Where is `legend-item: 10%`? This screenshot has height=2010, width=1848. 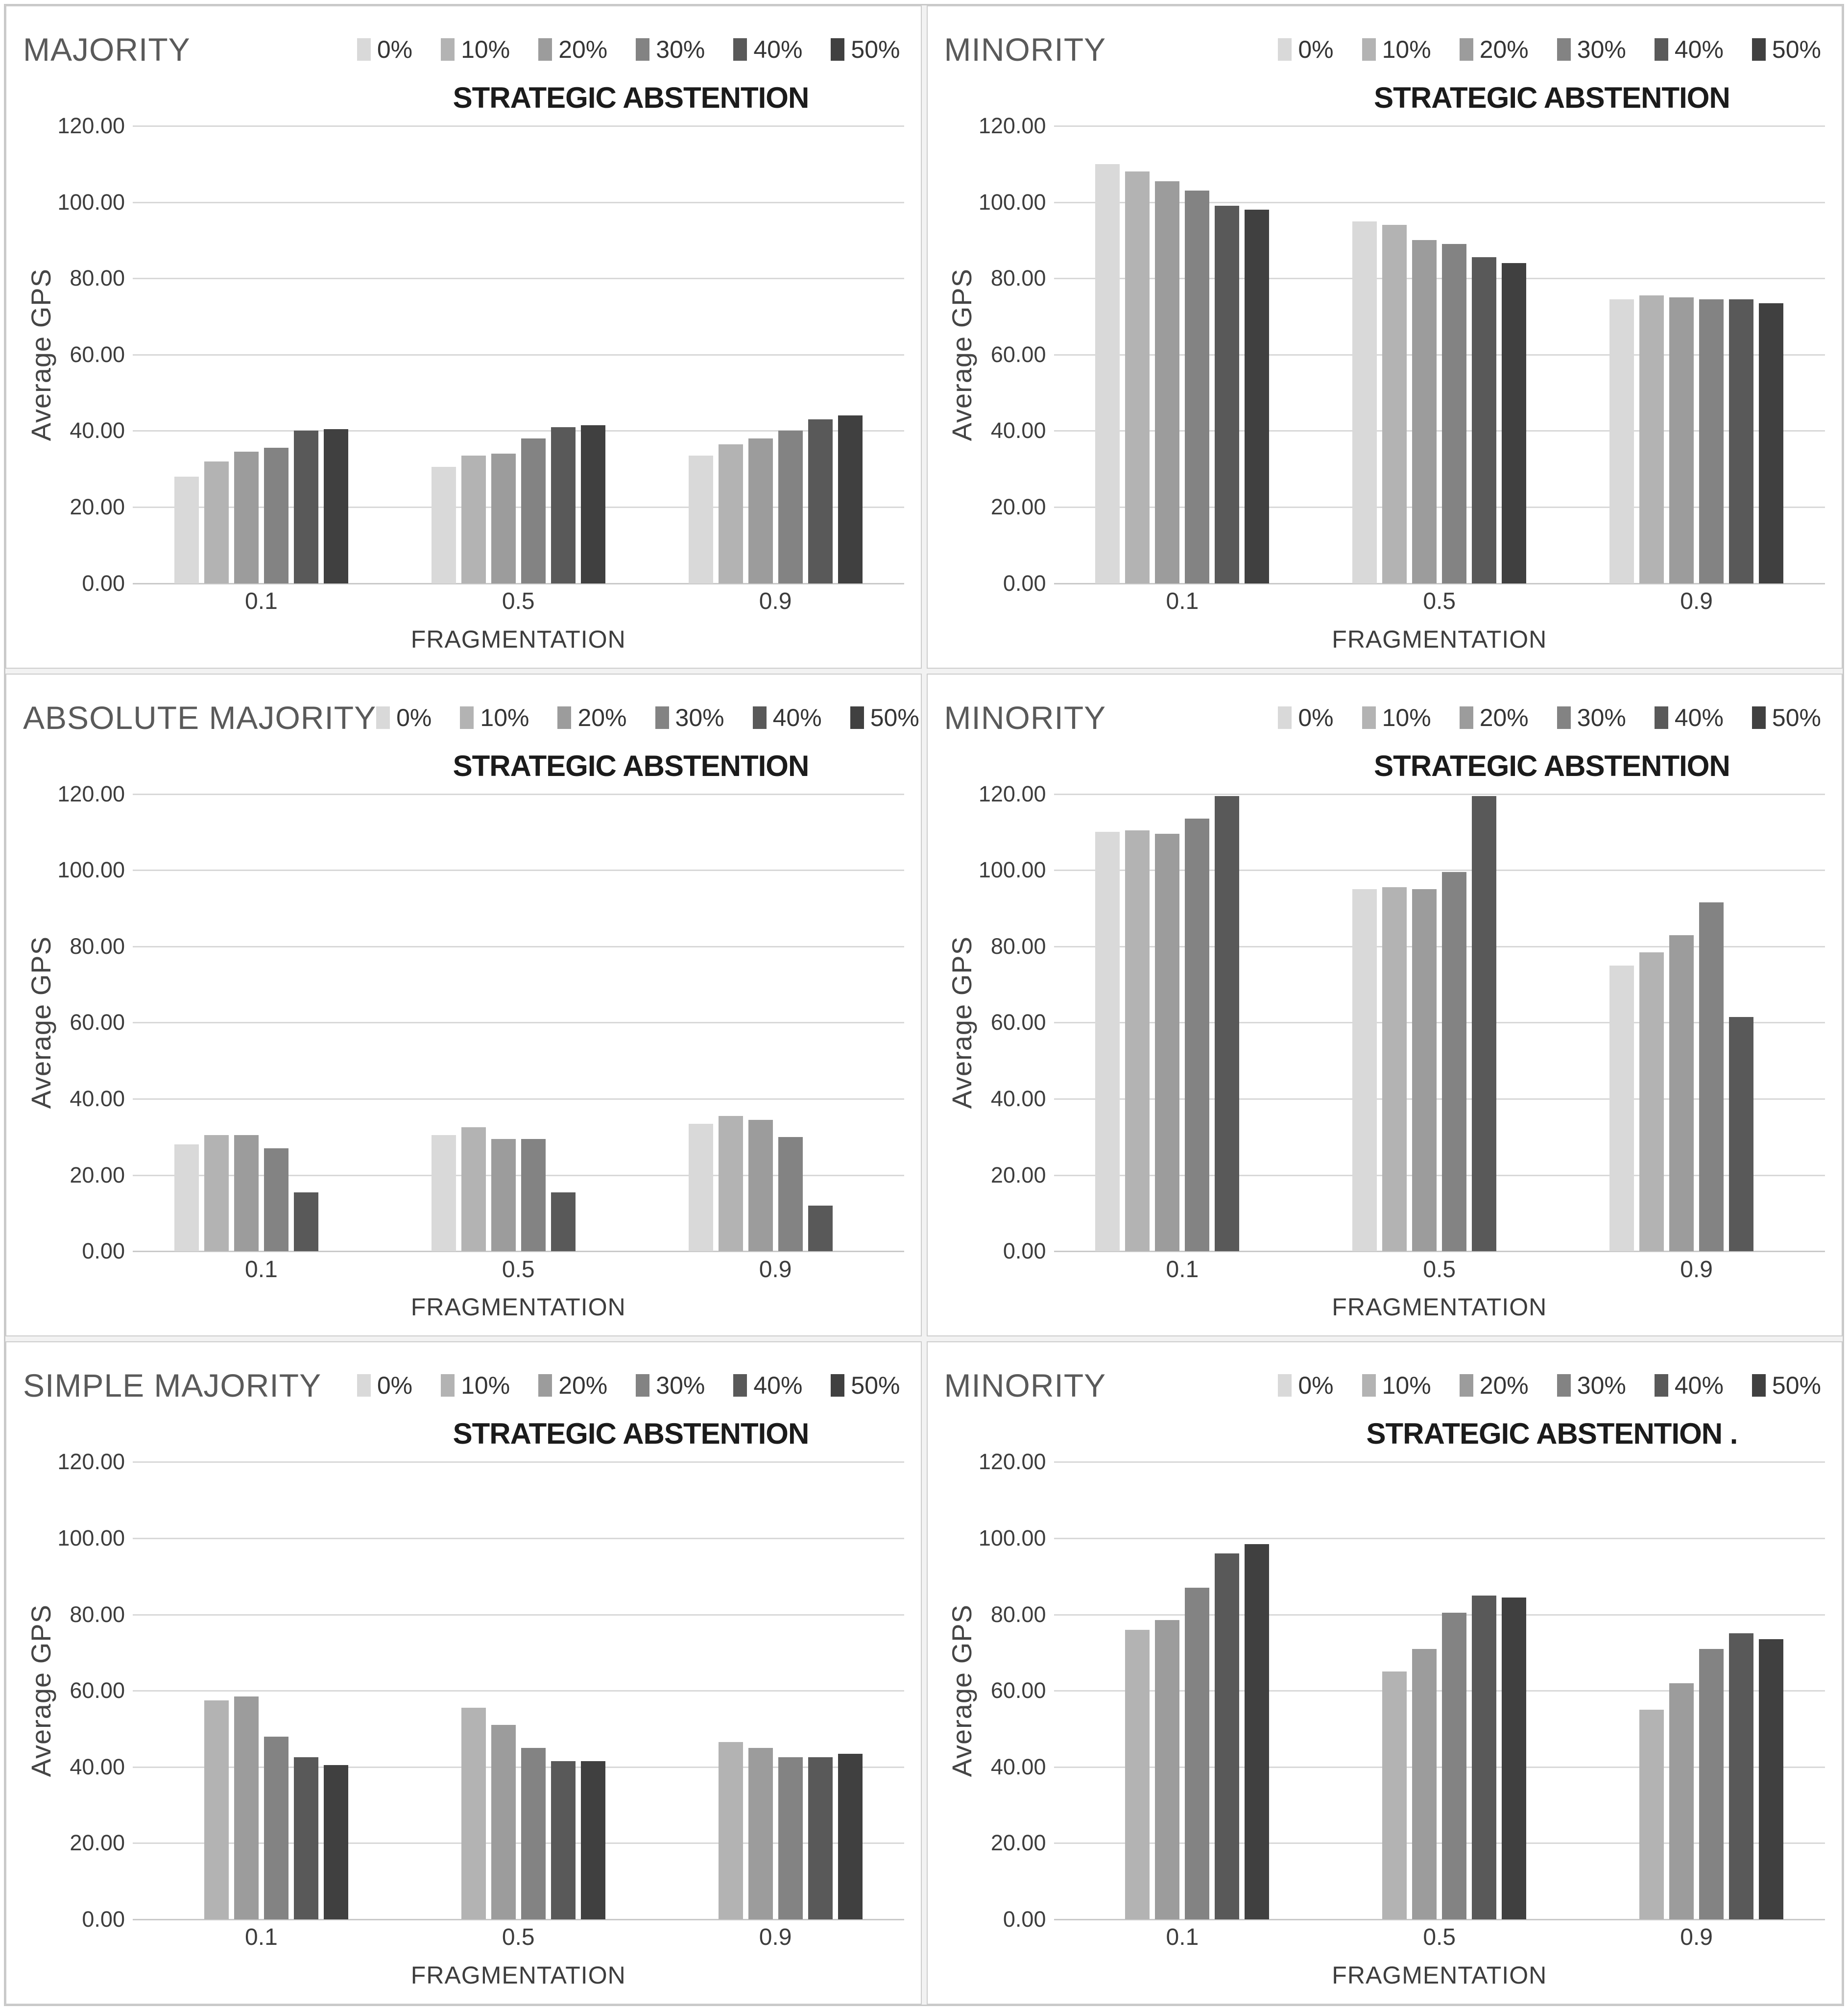
legend-item: 10% is located at coordinates (1396, 718).